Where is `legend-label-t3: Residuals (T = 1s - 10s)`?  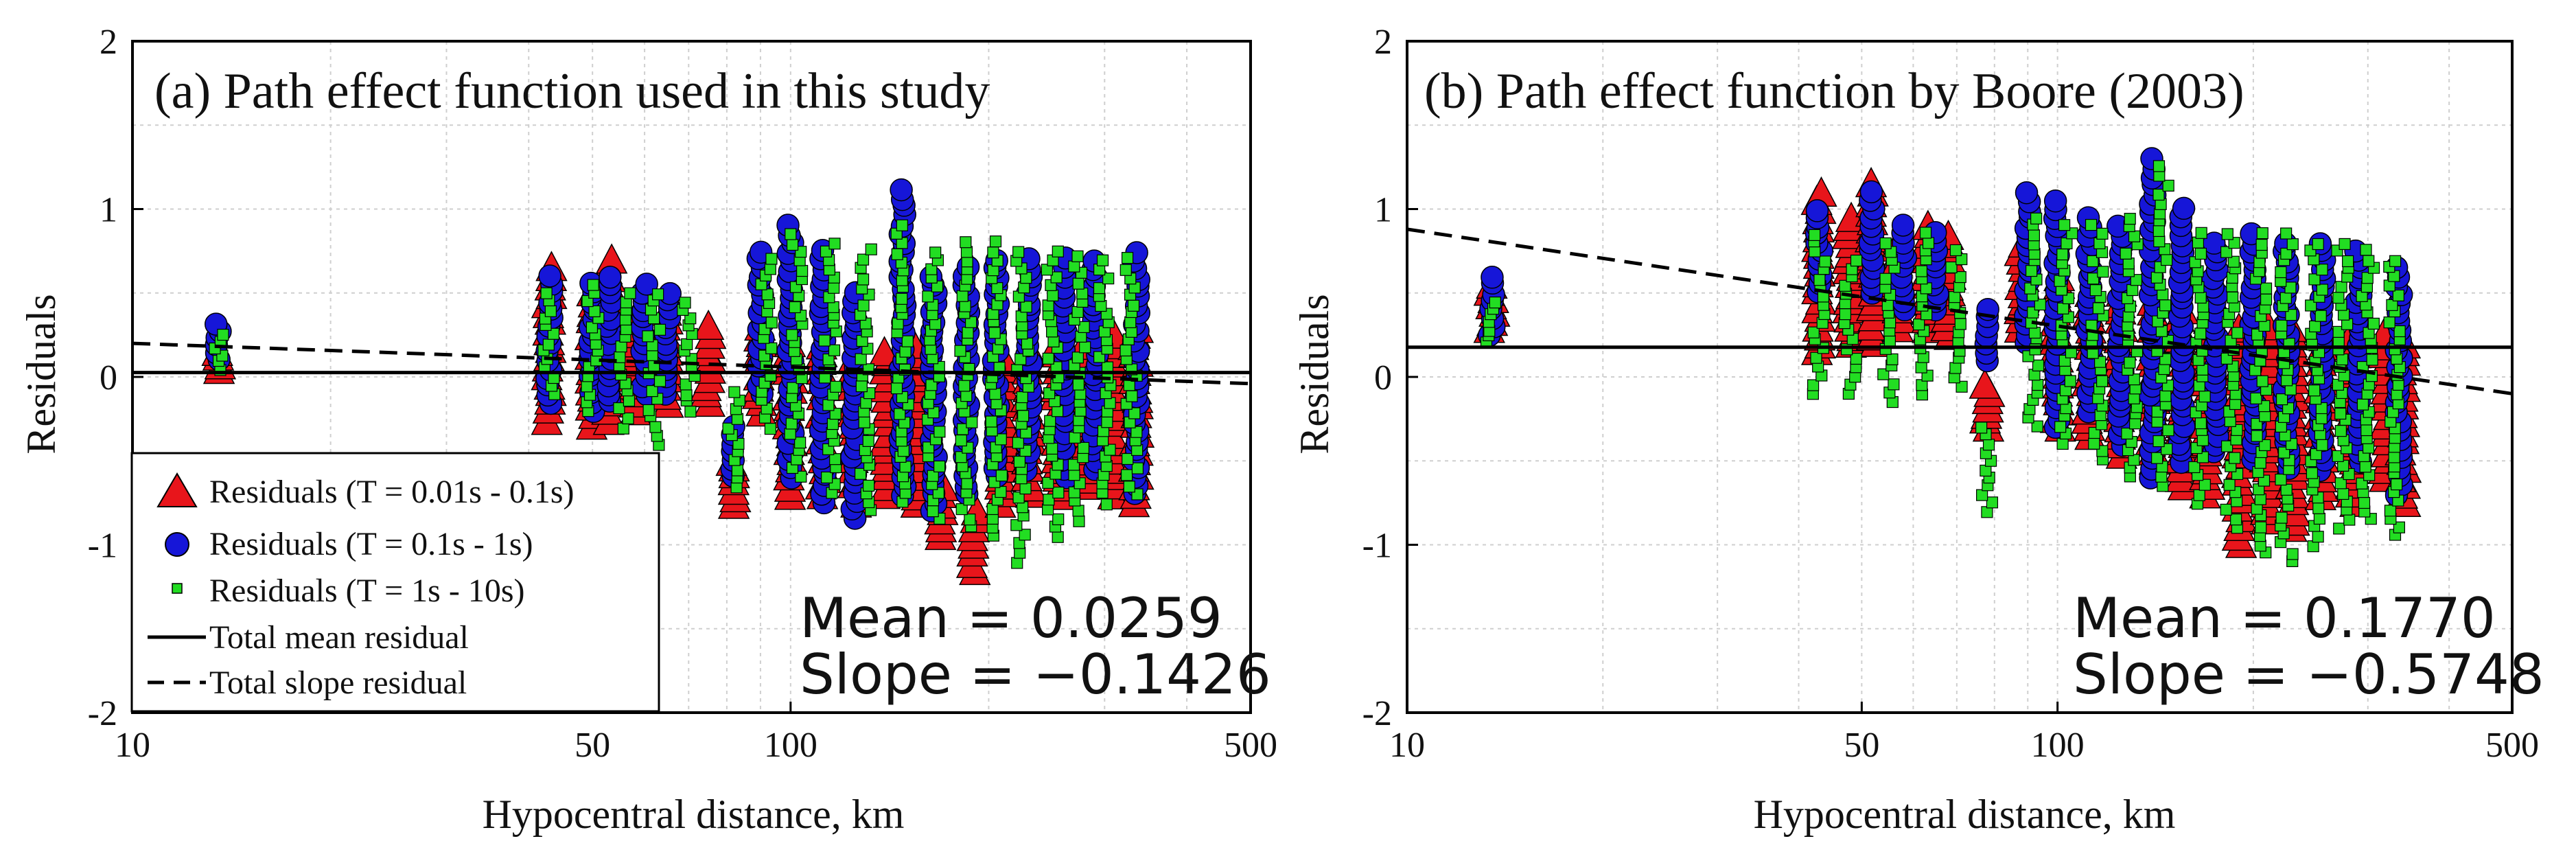 legend-label-t3: Residuals (T = 1s - 10s) is located at coordinates (367, 591).